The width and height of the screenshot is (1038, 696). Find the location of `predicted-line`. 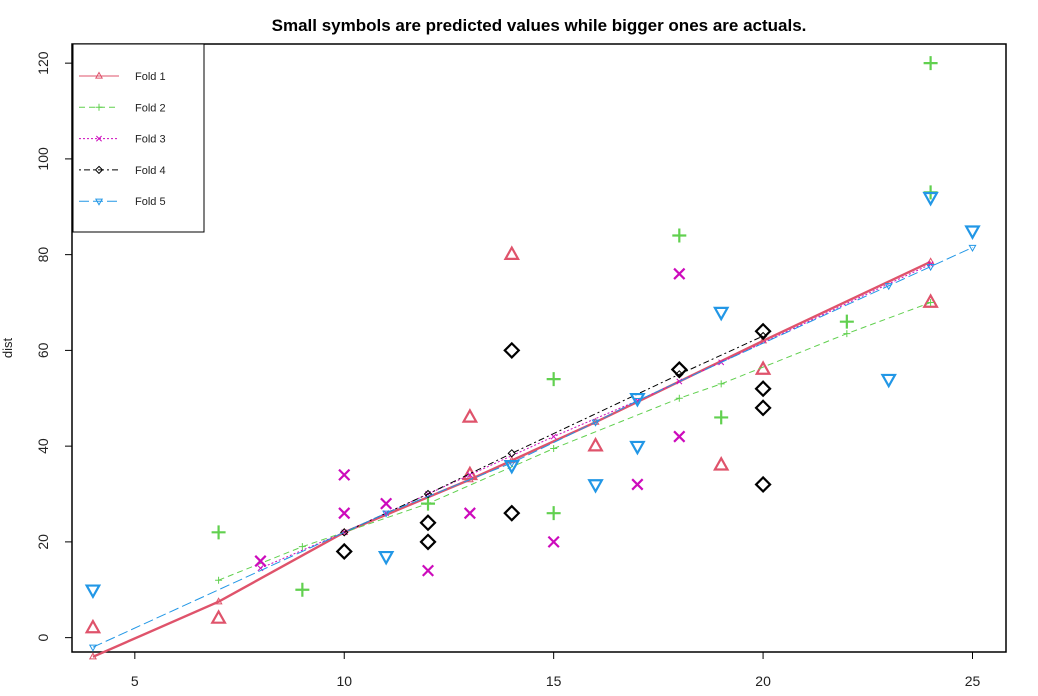

predicted-line is located at coordinates (554, 434).